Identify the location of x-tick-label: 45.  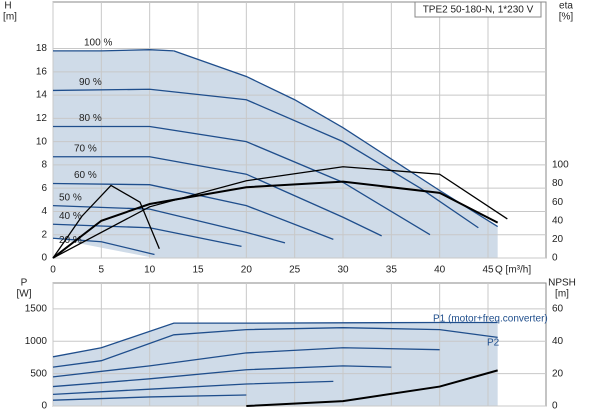
(488, 270).